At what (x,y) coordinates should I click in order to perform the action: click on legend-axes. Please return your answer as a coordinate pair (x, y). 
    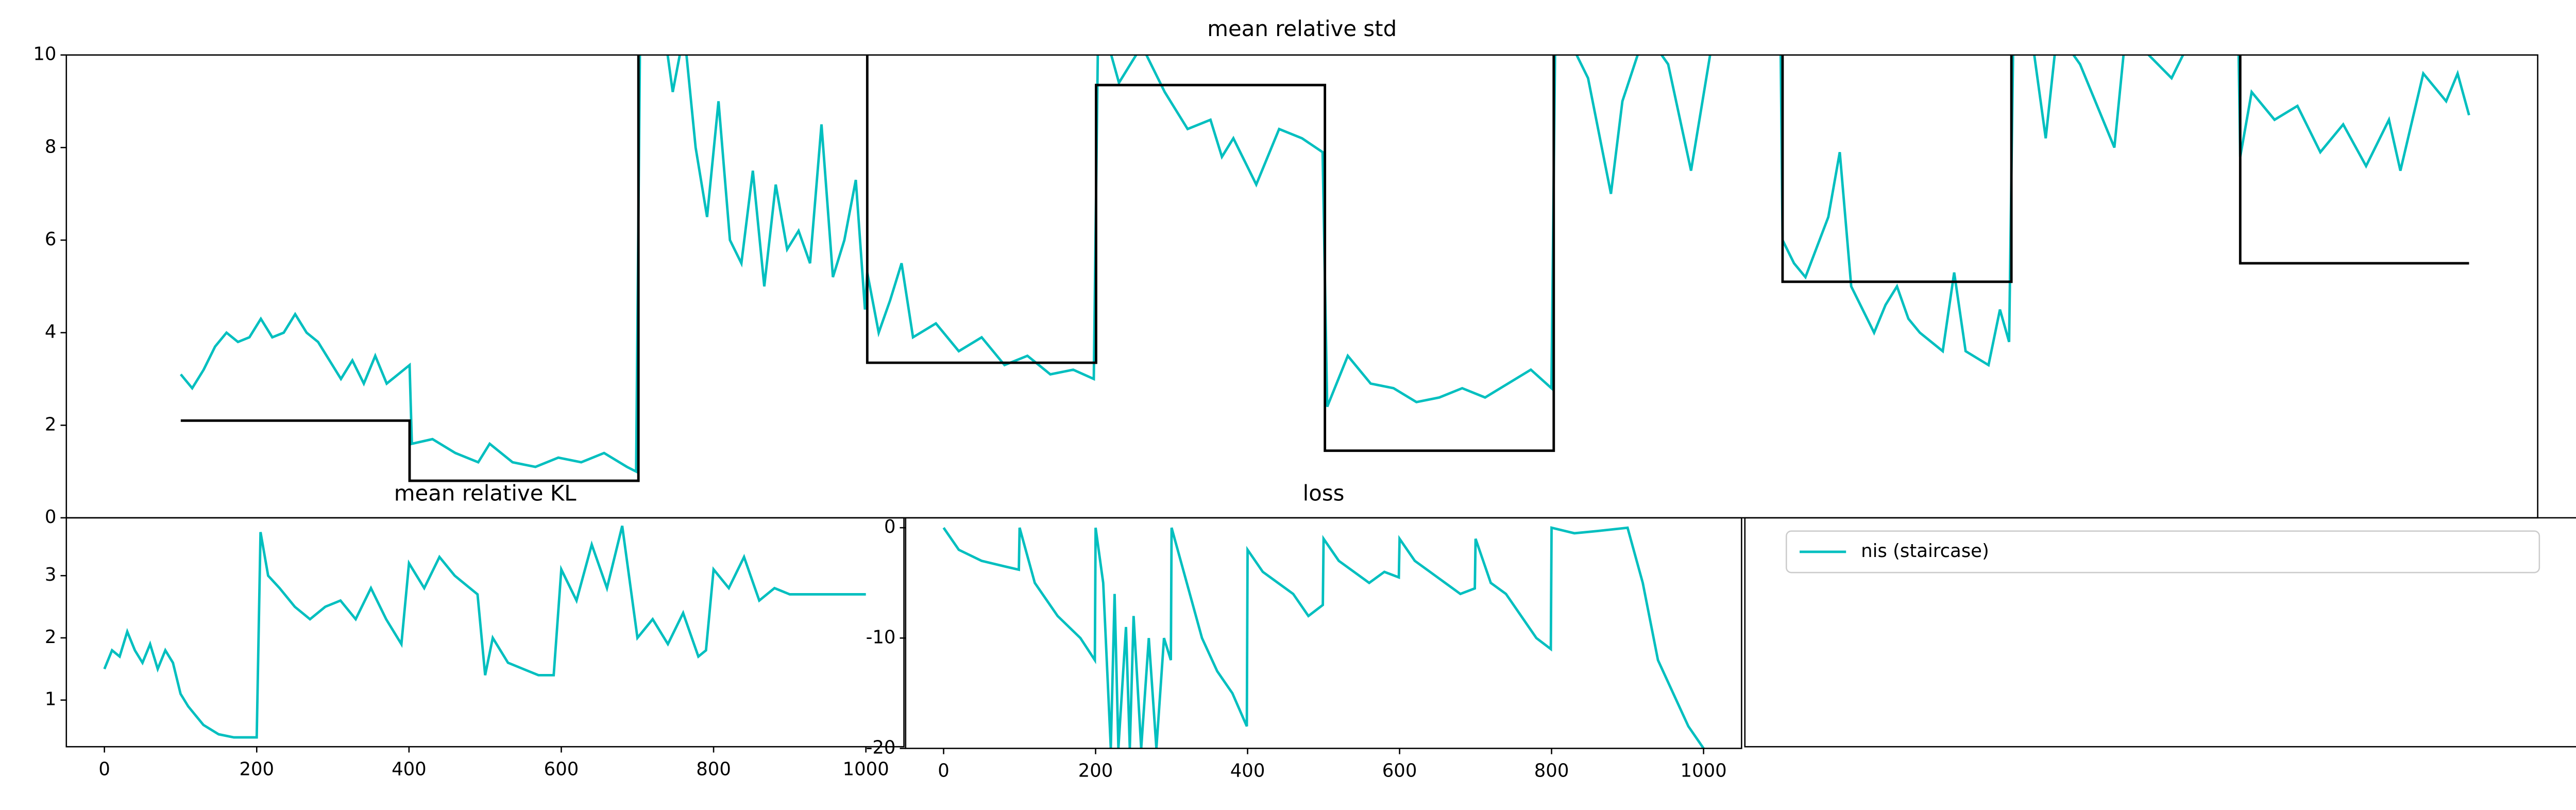
    Looking at the image, I should click on (2160, 632).